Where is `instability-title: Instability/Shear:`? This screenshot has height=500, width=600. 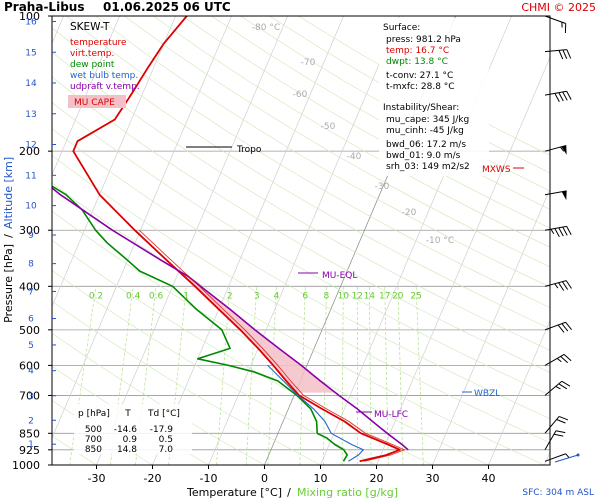
instability-title: Instability/Shear: is located at coordinates (421, 108).